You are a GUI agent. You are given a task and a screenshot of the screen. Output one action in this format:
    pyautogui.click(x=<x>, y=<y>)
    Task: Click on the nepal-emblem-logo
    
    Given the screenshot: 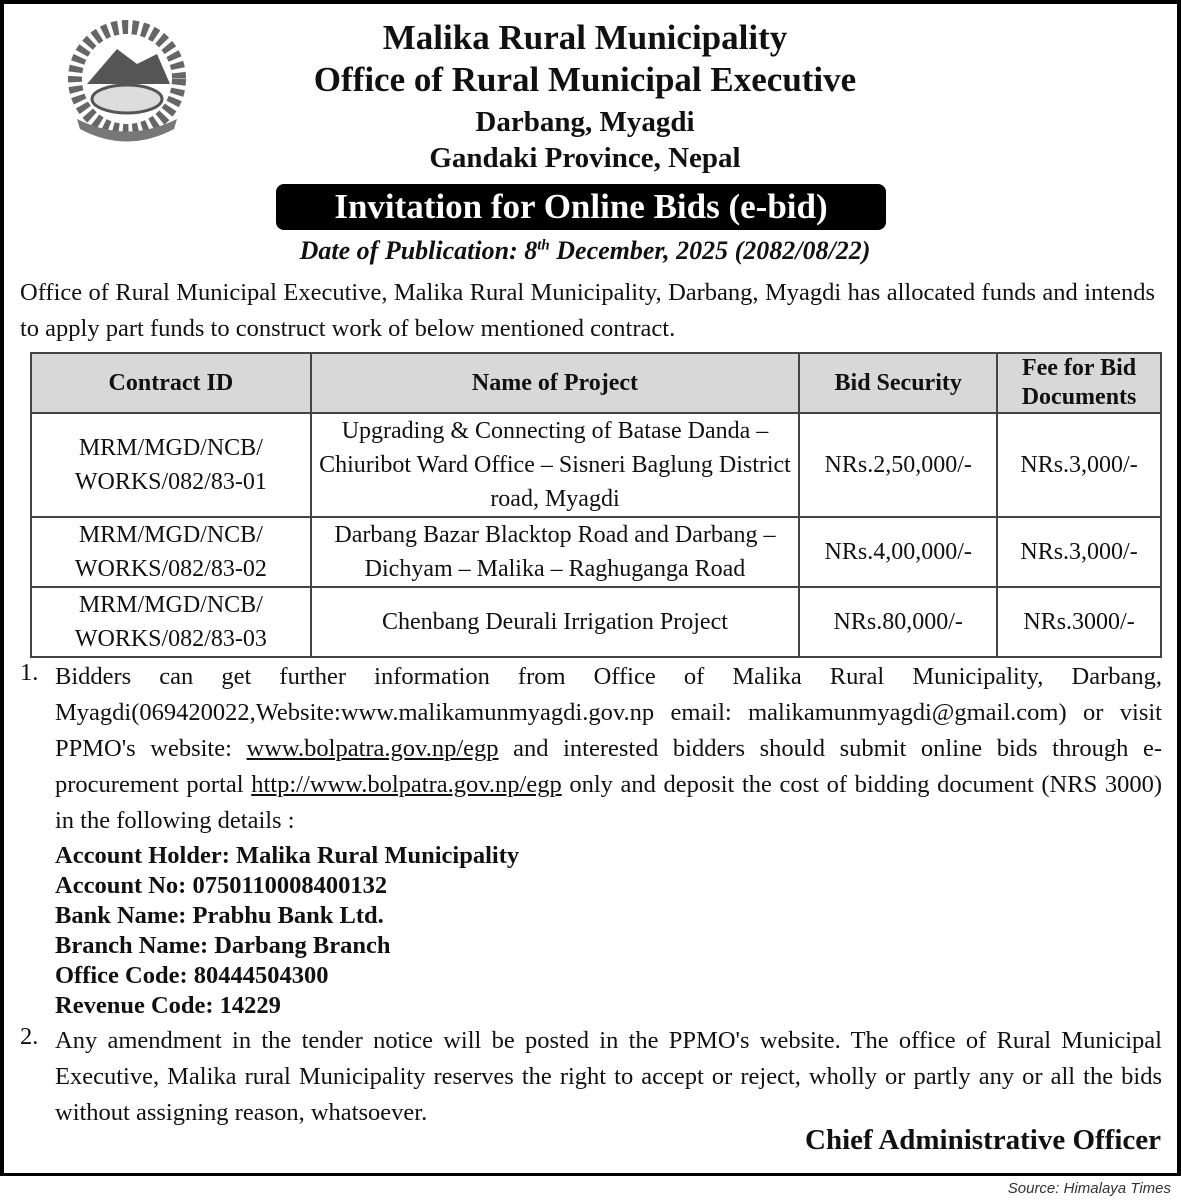 What is the action you would take?
    pyautogui.click(x=127, y=81)
    